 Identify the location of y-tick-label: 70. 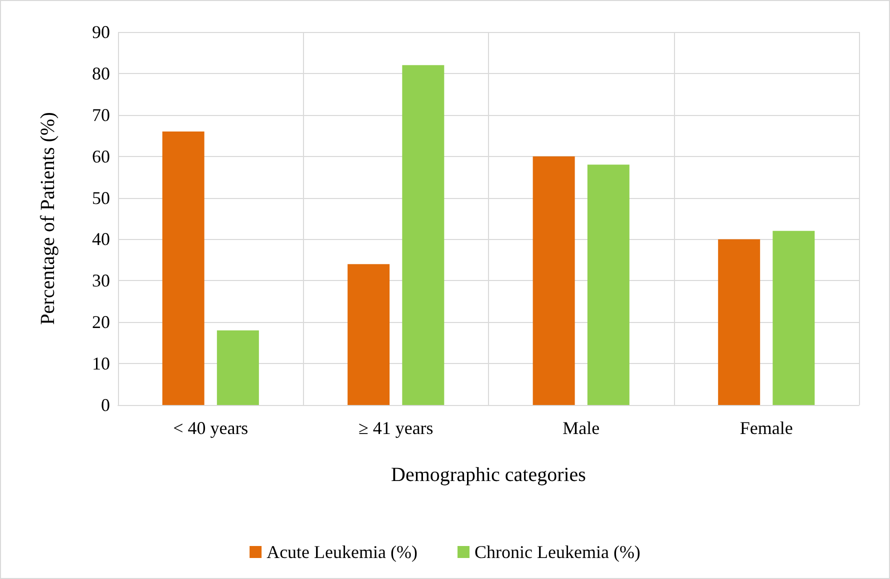
(101, 114).